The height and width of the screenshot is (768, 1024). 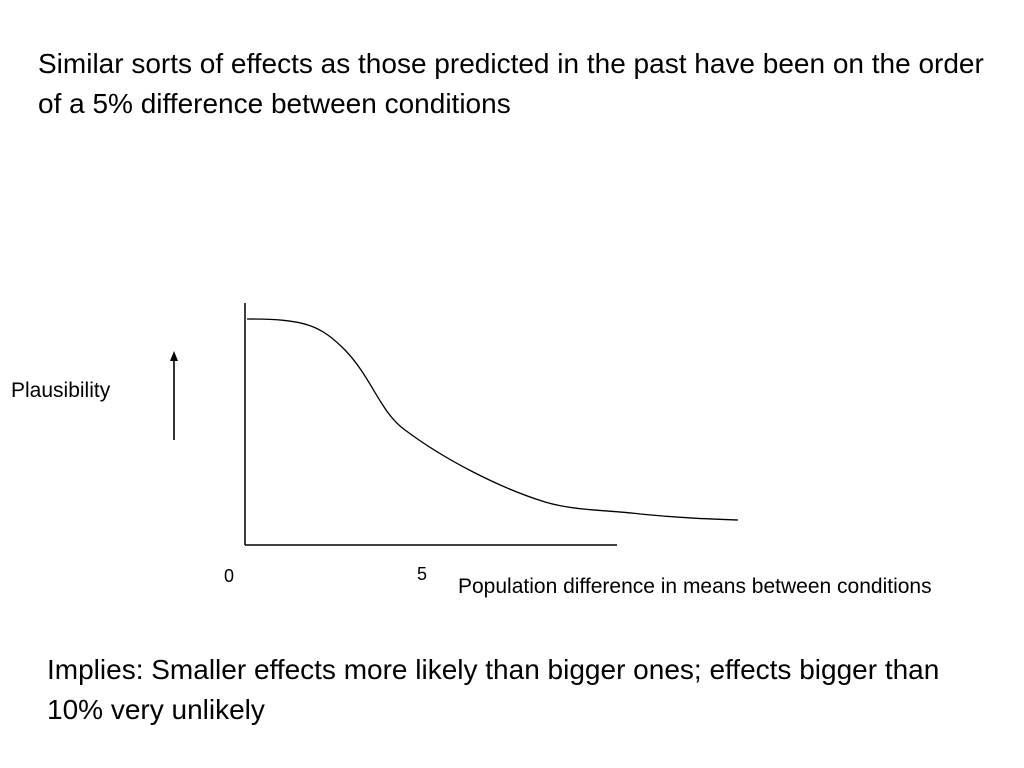 What do you see at coordinates (422, 574) in the screenshot?
I see `x-tick-five: 5` at bounding box center [422, 574].